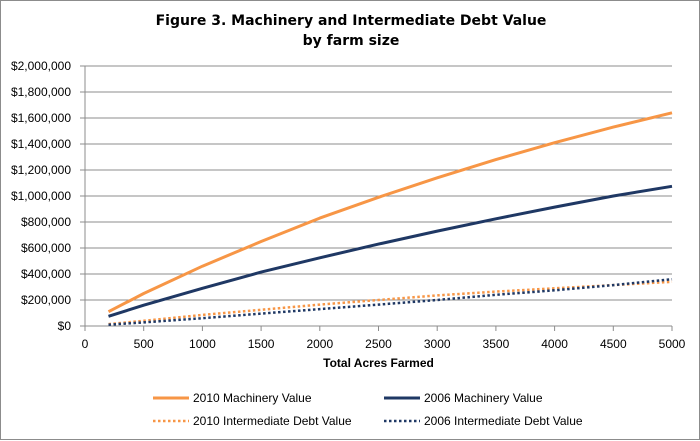 Image resolution: width=700 pixels, height=441 pixels. I want to click on x-tick-label: 2500, so click(378, 344).